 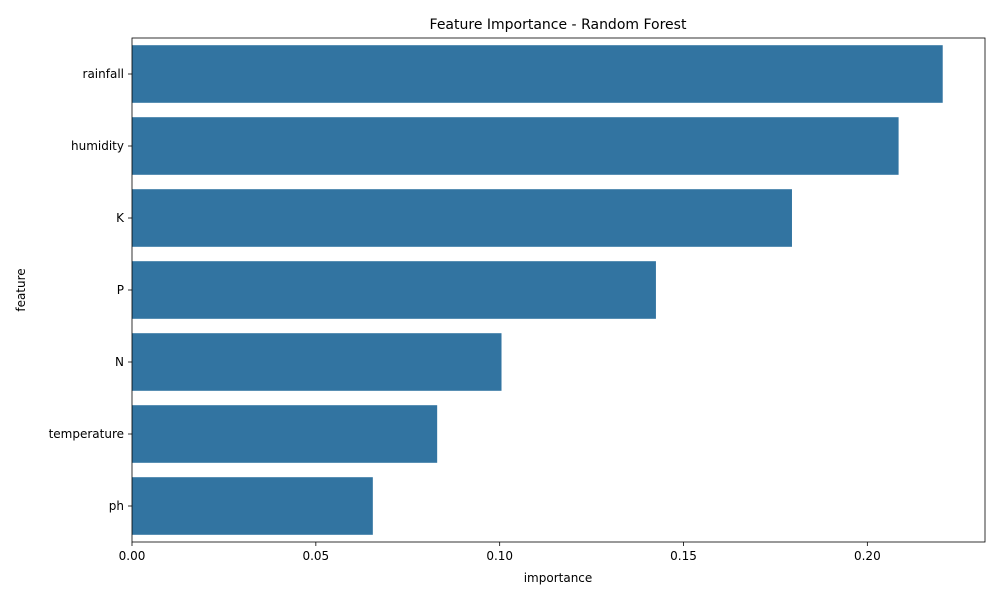 I want to click on bar-n, so click(x=317, y=362).